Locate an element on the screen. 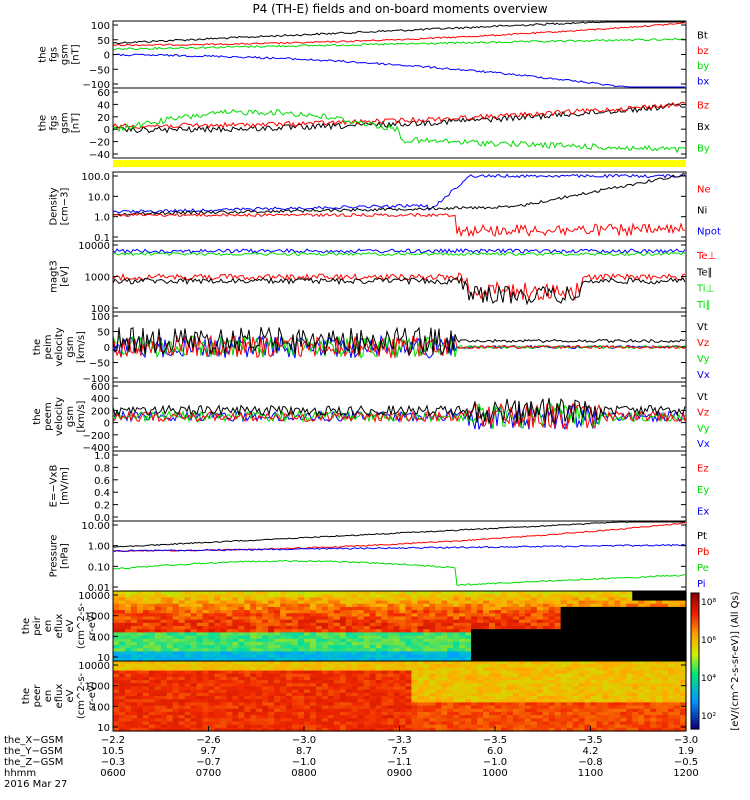 The height and width of the screenshot is (800, 750). x-tick-label: −3.5 is located at coordinates (495, 740).